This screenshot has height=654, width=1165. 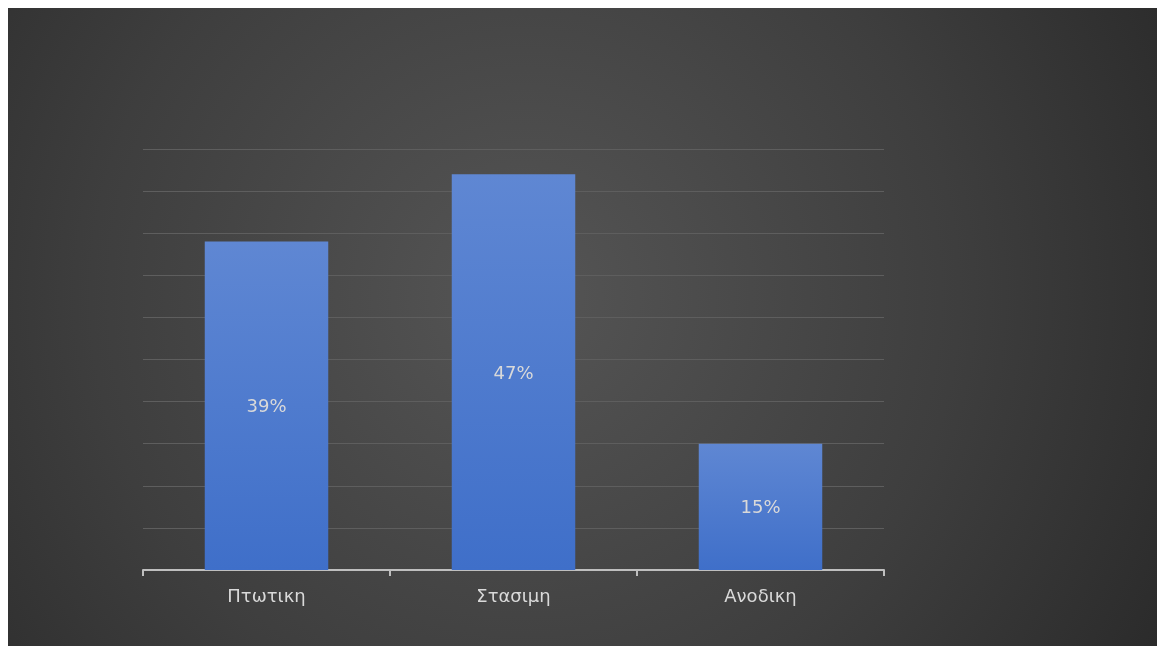 I want to click on data-label: 15%, so click(x=760, y=507).